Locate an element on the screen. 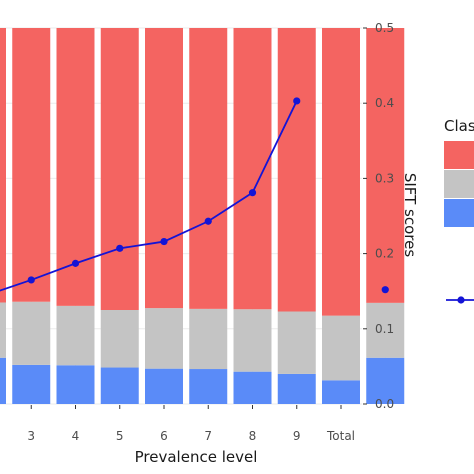 Image resolution: width=474 pixels, height=474 pixels. x-tick-label: Total is located at coordinates (340, 436).